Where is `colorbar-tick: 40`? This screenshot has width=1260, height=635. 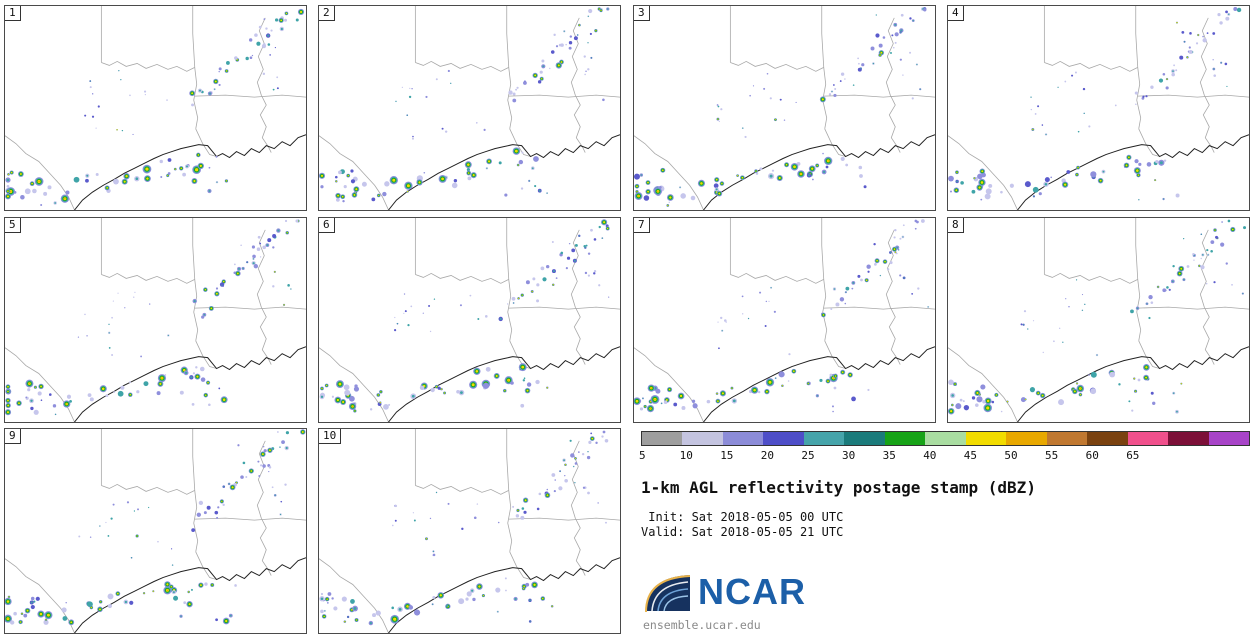
colorbar-tick: 40 is located at coordinates (930, 455).